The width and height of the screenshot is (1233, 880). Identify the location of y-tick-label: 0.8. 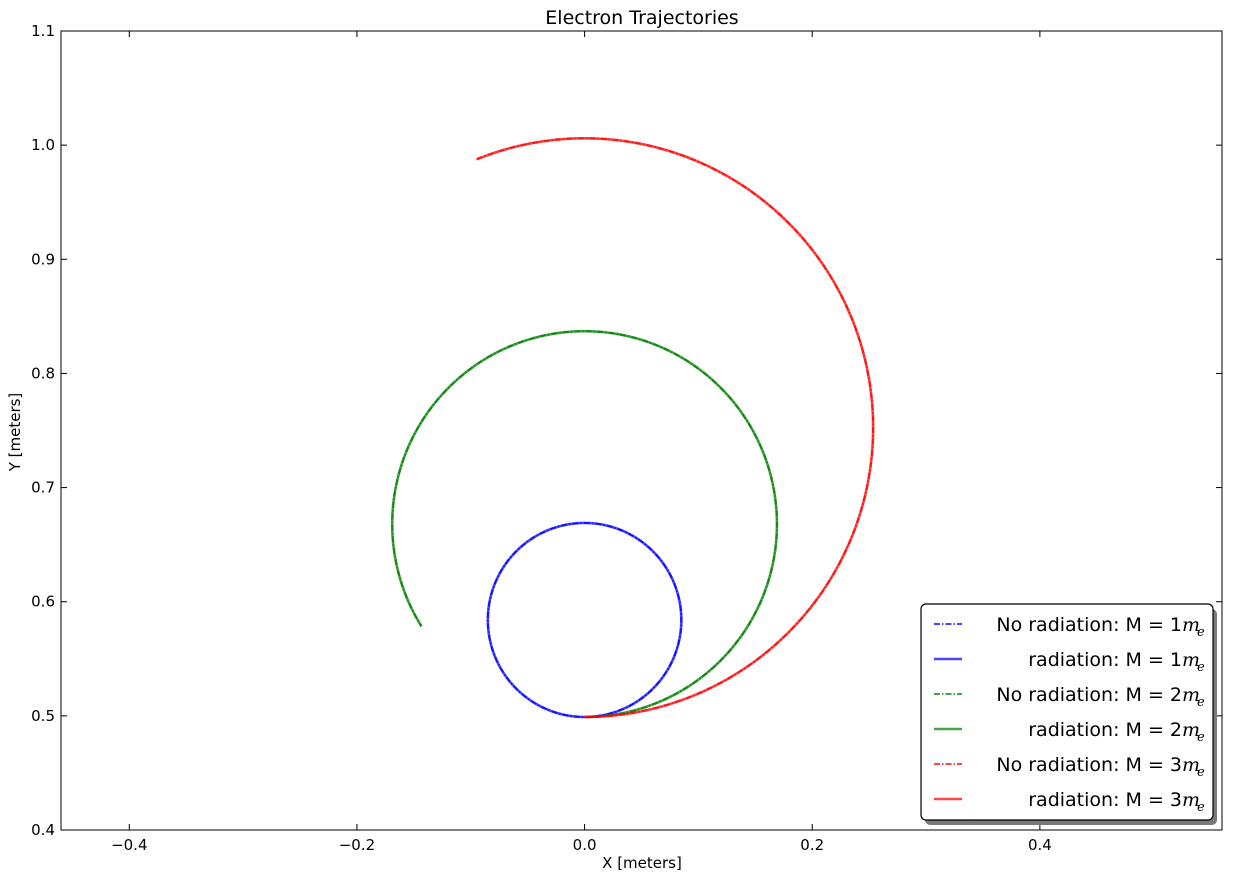
(43, 373).